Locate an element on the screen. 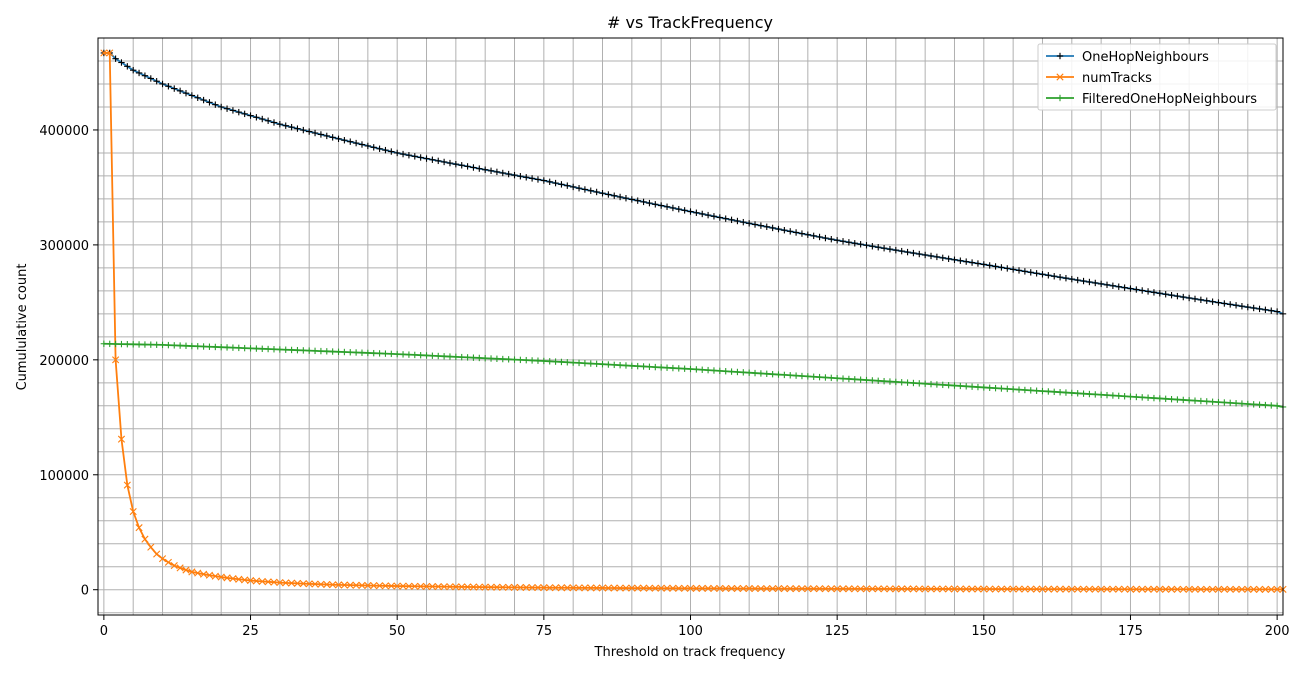 The image size is (1301, 674). legend-label-numtracks: numTracks is located at coordinates (1117, 78).